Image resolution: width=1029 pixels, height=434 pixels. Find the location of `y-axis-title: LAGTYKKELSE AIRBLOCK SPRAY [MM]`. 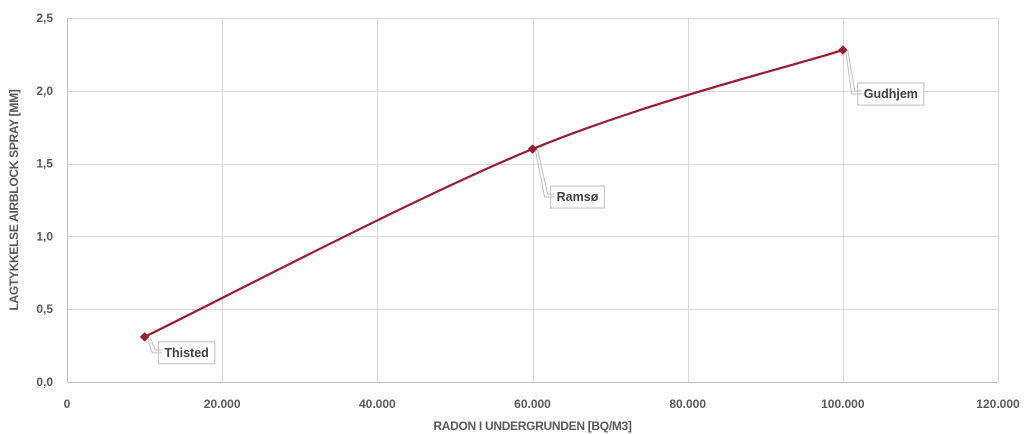

y-axis-title: LAGTYKKELSE AIRBLOCK SPRAY [MM] is located at coordinates (14, 199).